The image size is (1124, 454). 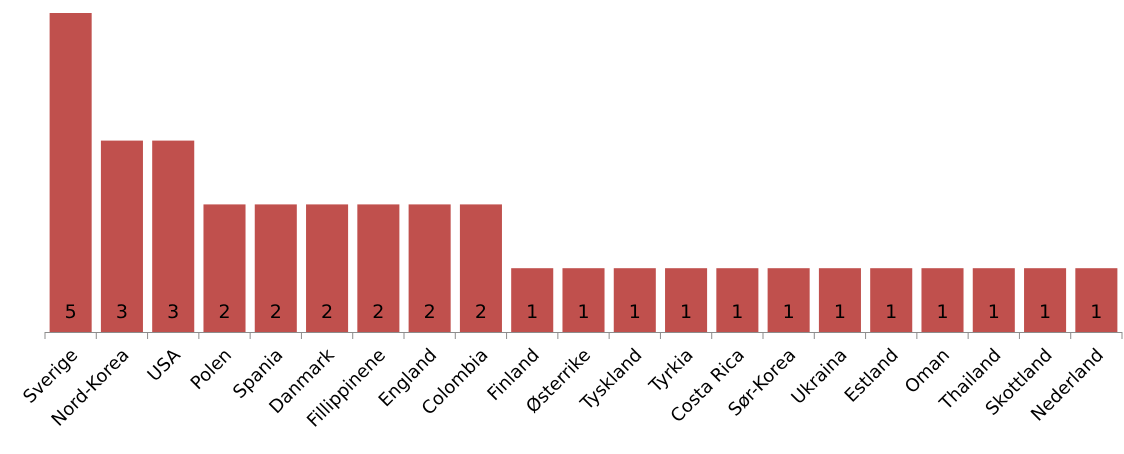 I want to click on data-label: 5, so click(x=71, y=312).